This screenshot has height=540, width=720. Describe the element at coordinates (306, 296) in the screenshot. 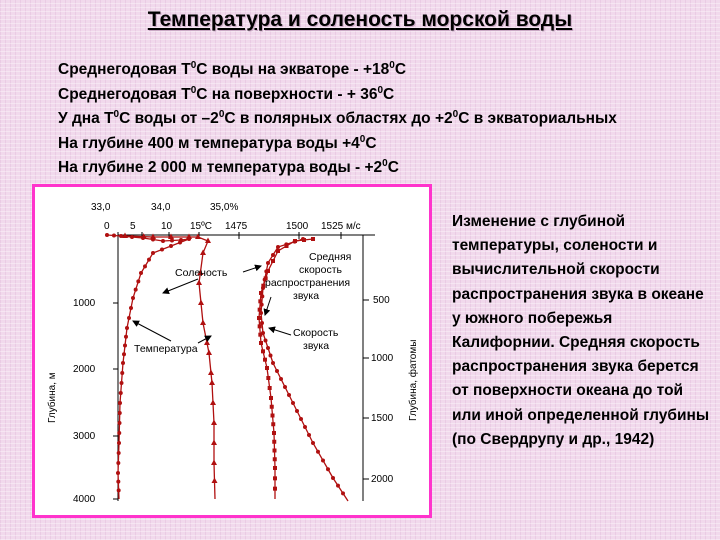

I see `avg-speed-label: звука` at that location.